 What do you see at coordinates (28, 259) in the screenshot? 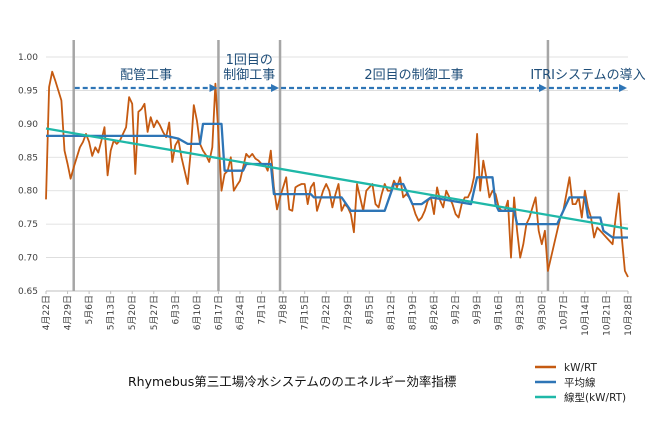
I see `y-tick-label: 0.70` at bounding box center [28, 259].